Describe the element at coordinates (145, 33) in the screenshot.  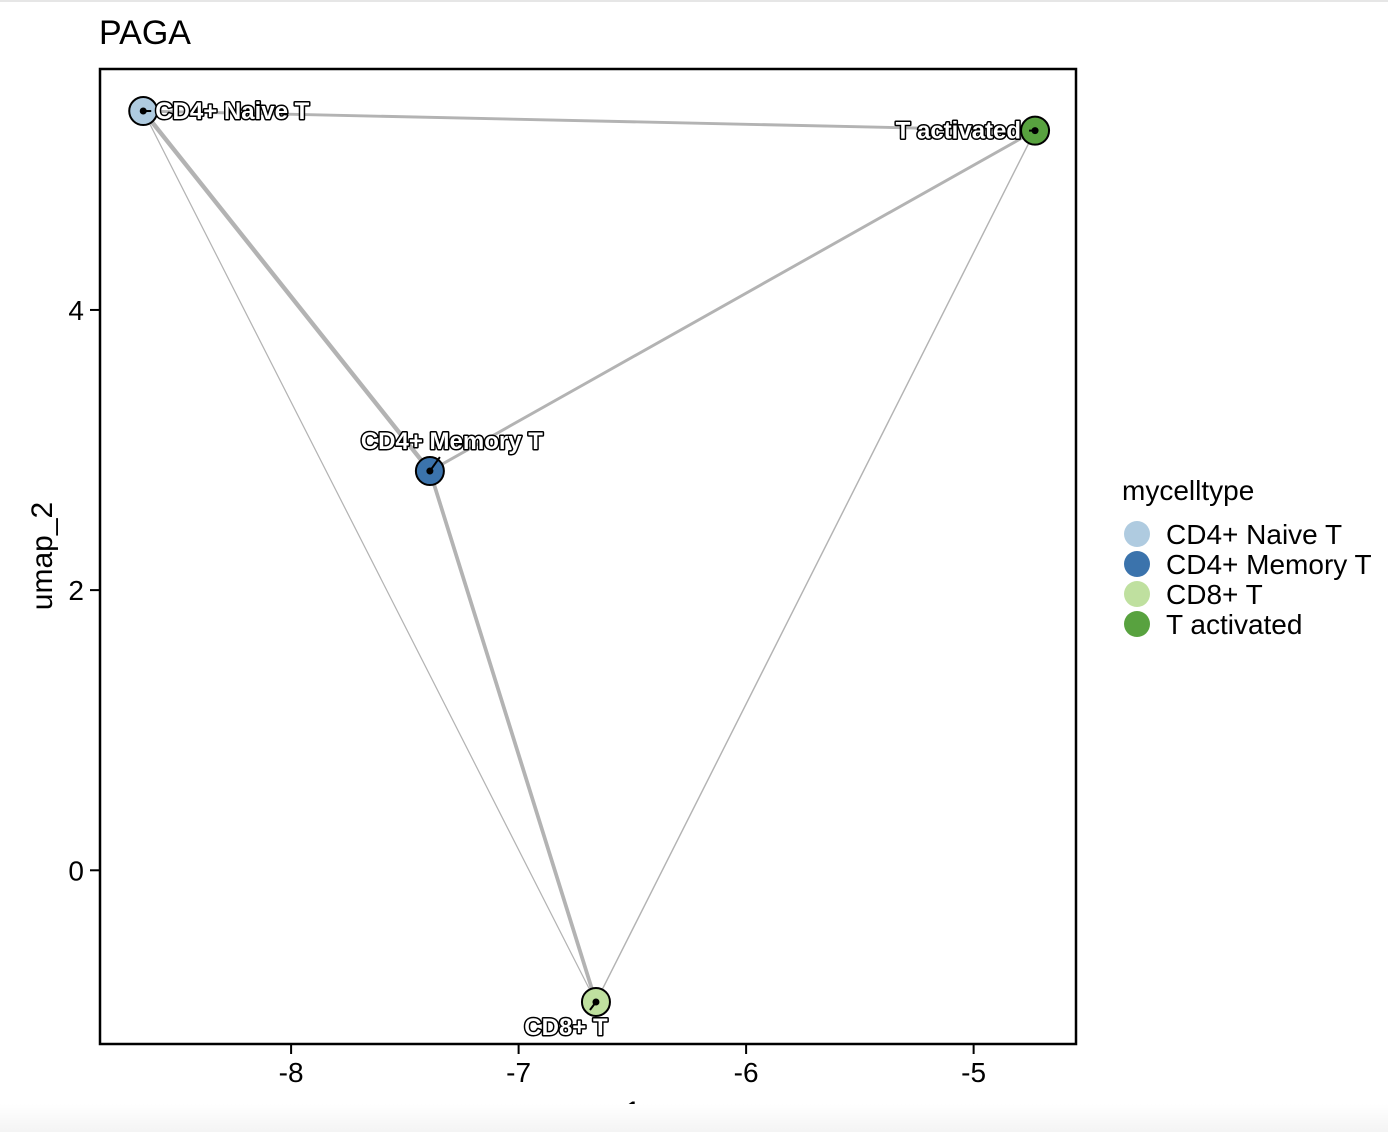
I see `chart-title: PAGA` at that location.